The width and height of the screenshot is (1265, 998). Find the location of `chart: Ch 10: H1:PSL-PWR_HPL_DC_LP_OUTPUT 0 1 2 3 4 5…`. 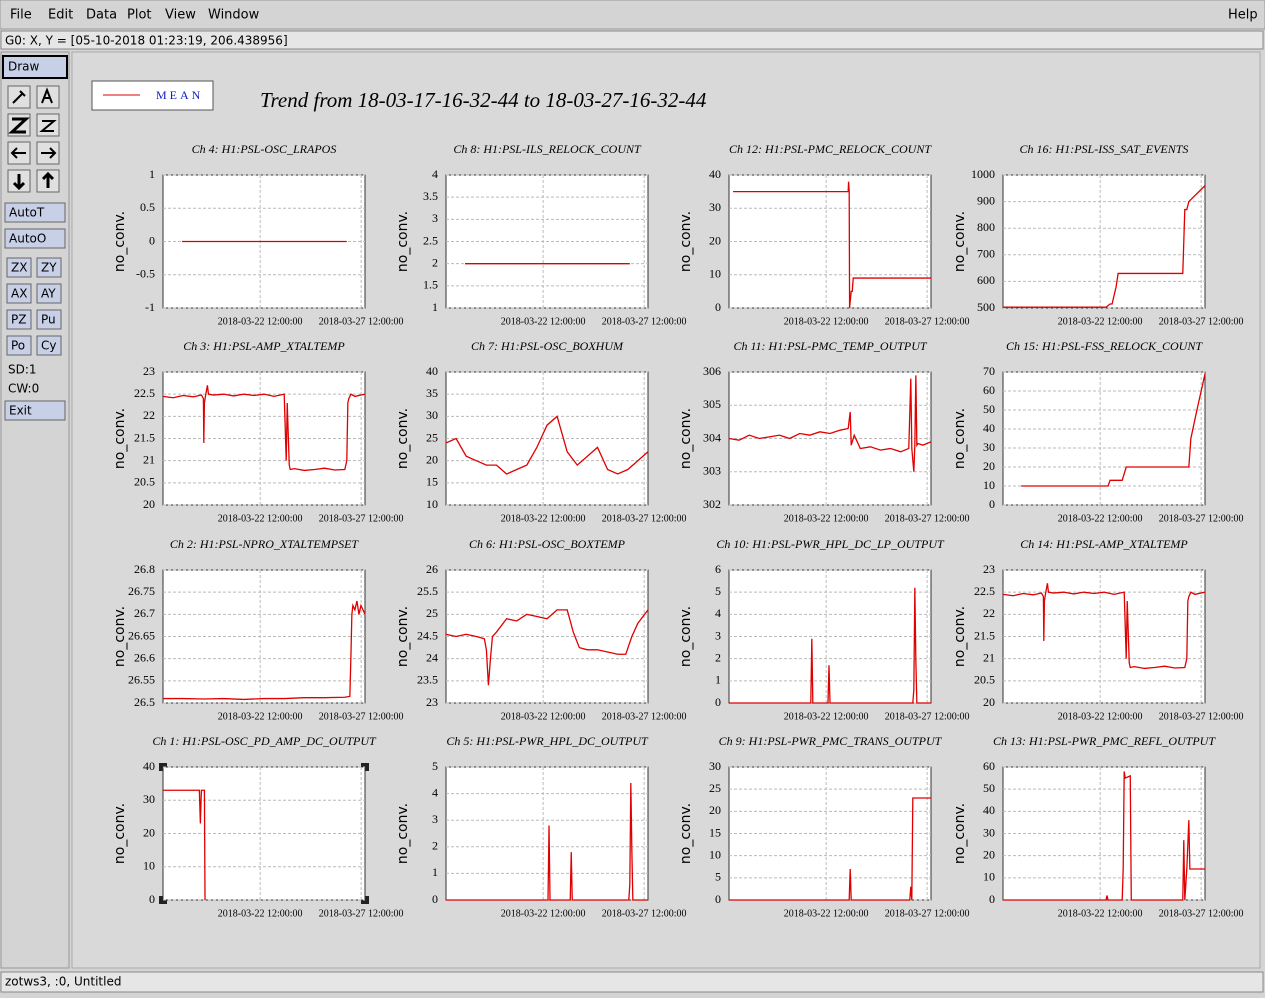

chart: Ch 10: H1:PSL-PWR_HPL_DC_LP_OUTPUT 0 1 2 3 4 5… is located at coordinates (824, 630).